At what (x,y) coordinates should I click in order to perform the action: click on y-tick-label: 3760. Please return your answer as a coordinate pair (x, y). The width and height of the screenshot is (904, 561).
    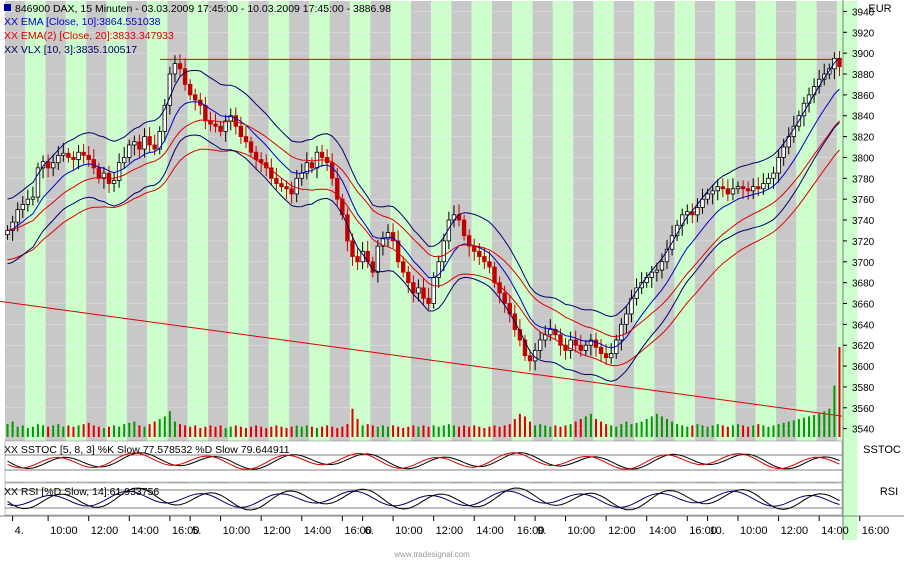
    Looking at the image, I should click on (863, 200).